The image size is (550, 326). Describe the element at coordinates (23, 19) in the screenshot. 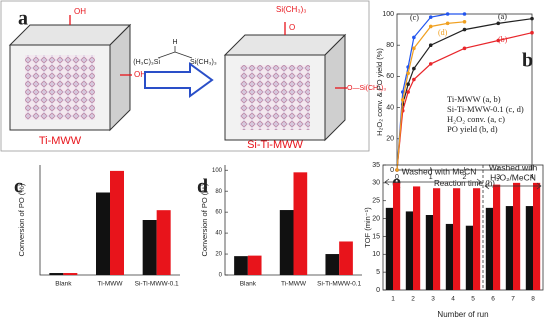

I see `panel-label: a` at that location.